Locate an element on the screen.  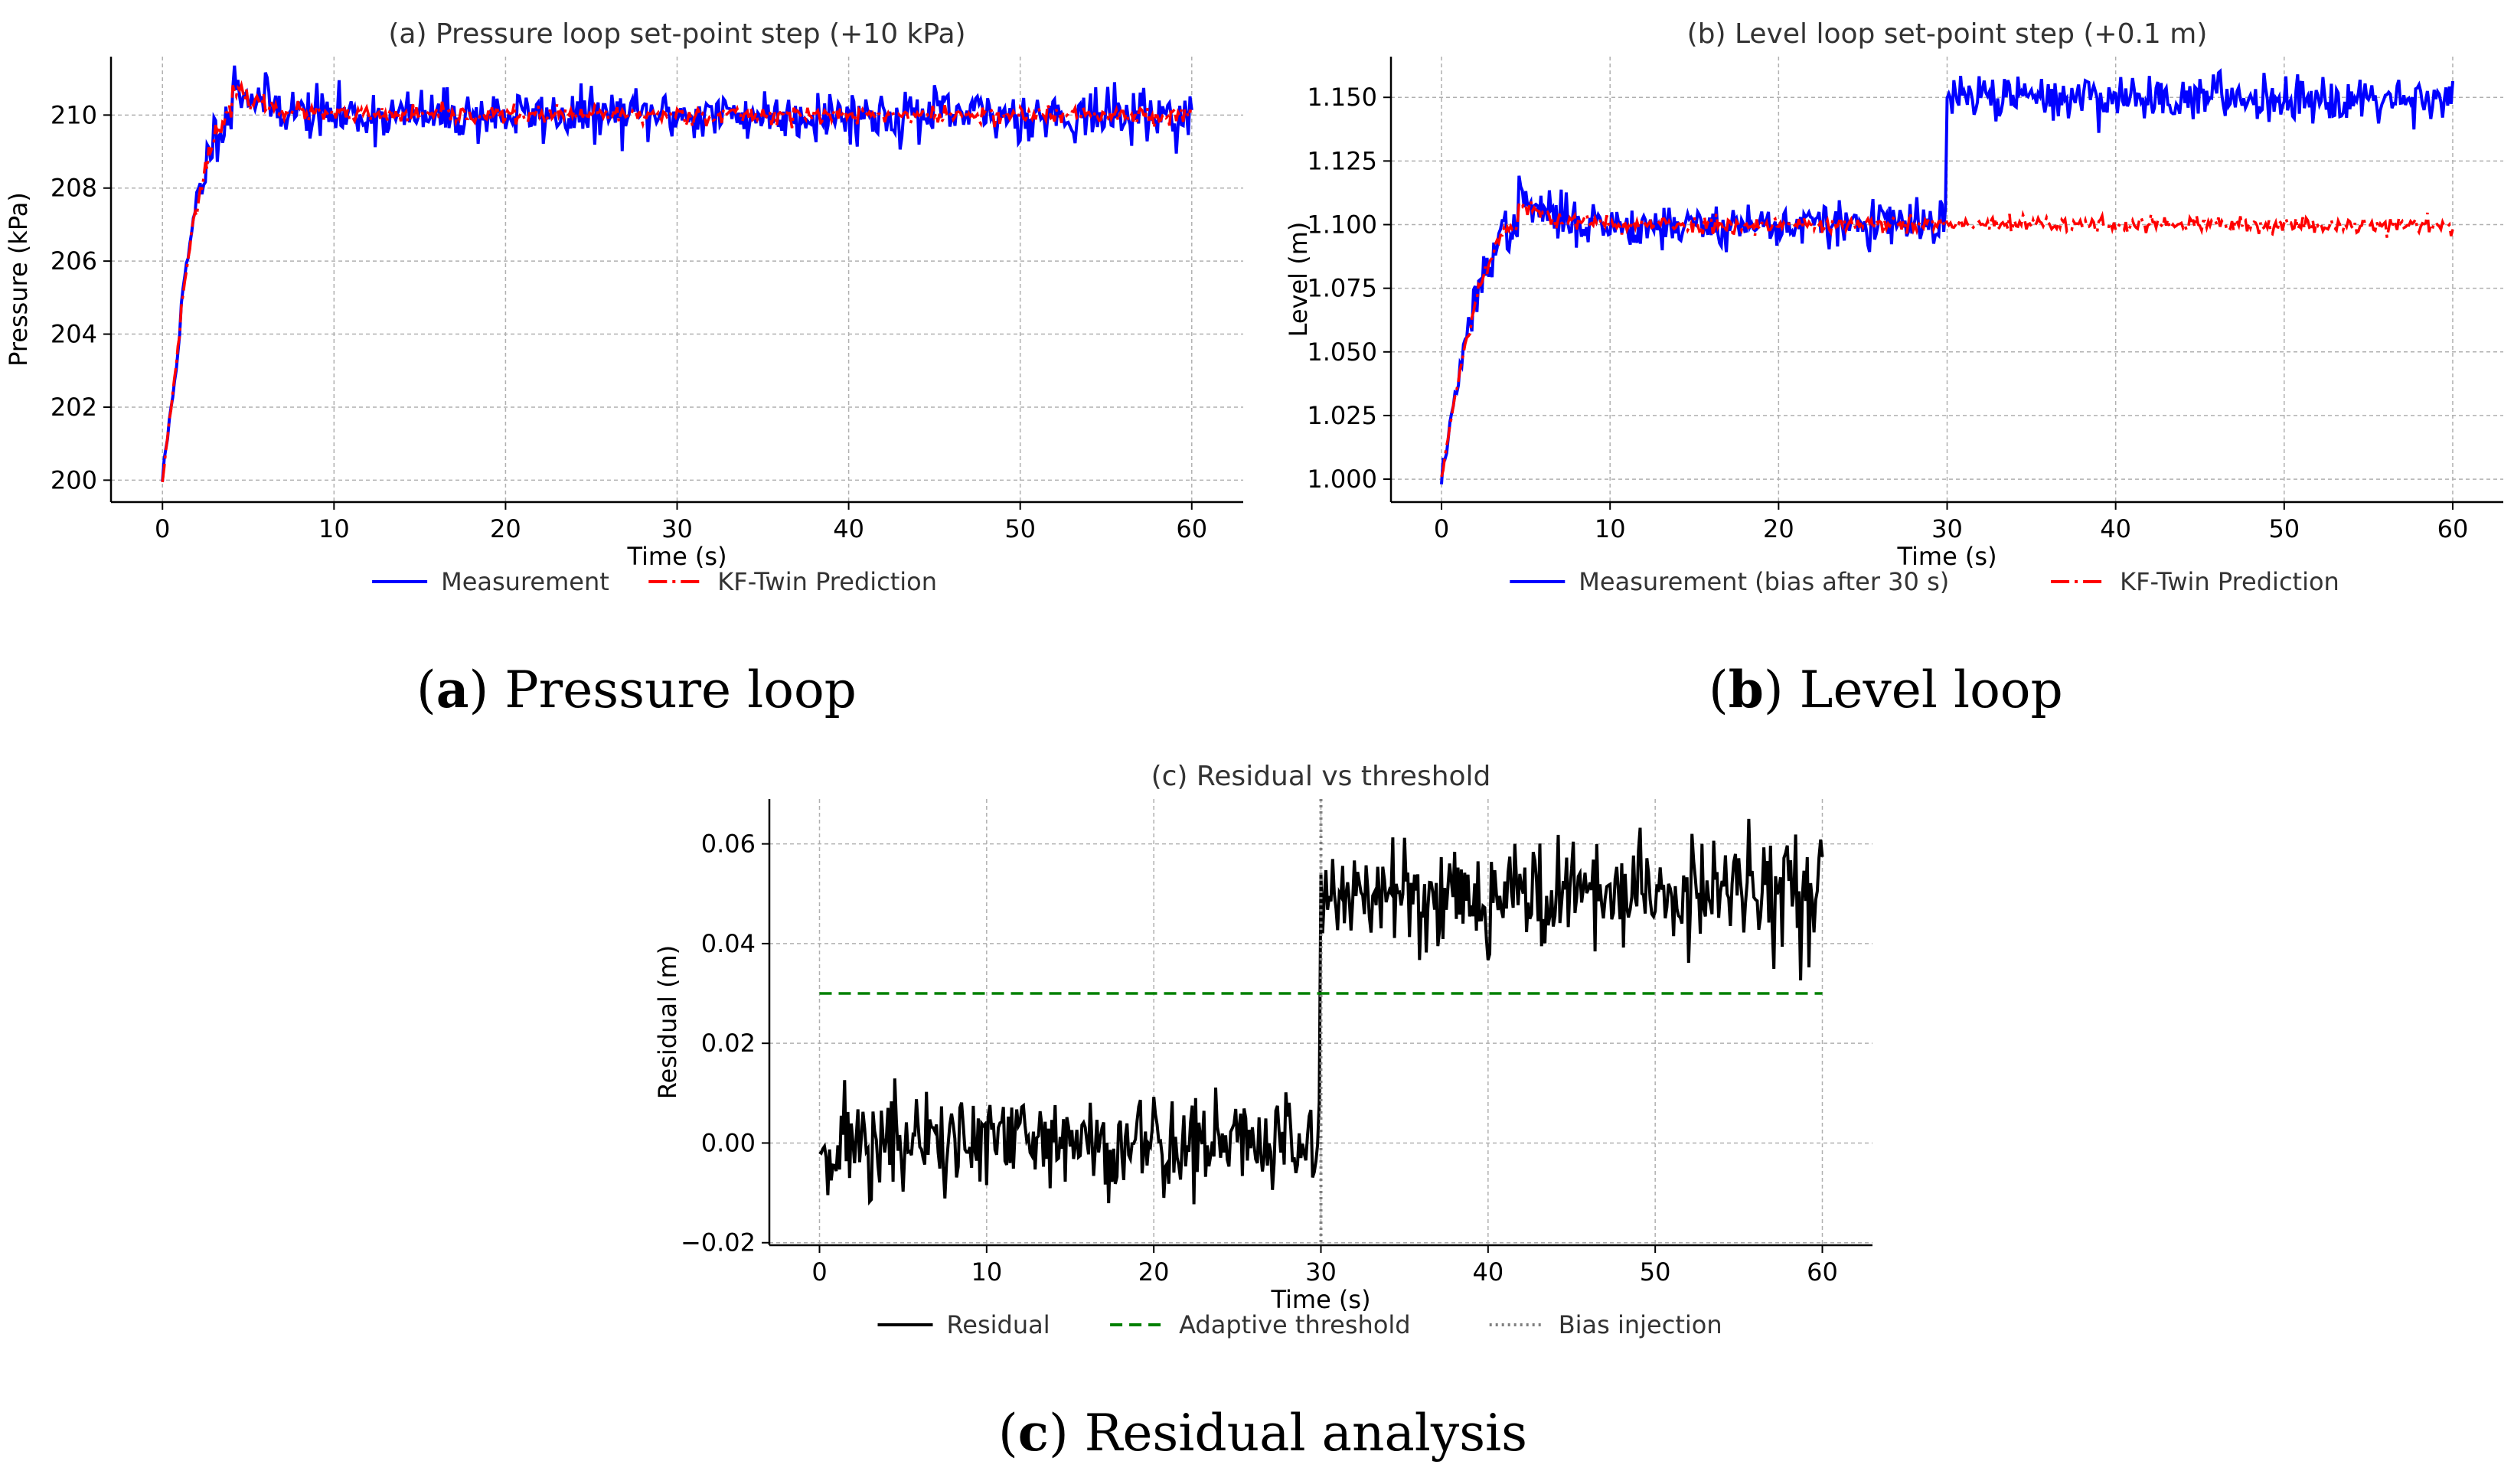
y-tick-label: 1.050 is located at coordinates (1342, 352).